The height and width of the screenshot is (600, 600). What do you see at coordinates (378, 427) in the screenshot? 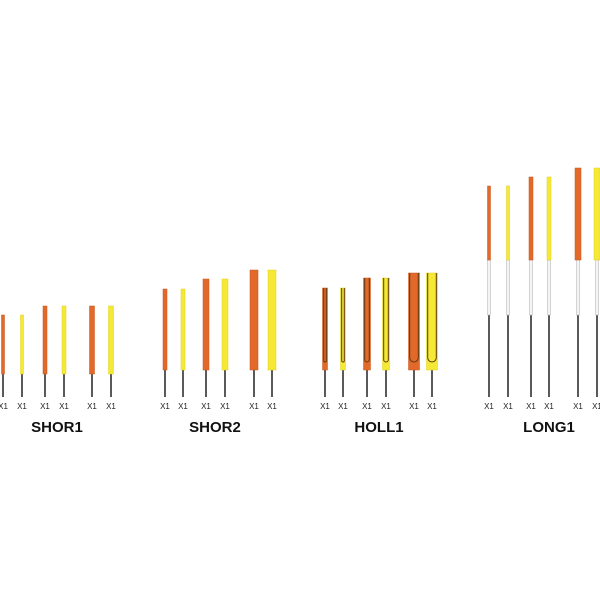
I see `group-label: HOLL1` at bounding box center [378, 427].